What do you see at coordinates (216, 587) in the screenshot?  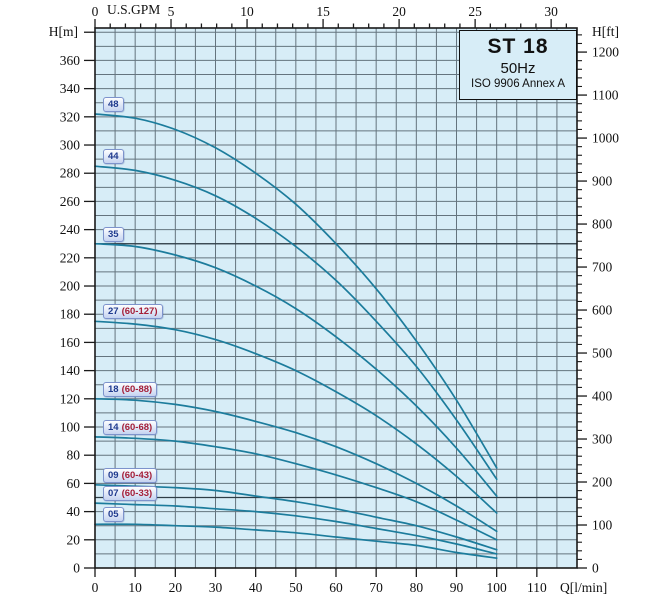 I see `bottom-axis-tick-label: 30` at bounding box center [216, 587].